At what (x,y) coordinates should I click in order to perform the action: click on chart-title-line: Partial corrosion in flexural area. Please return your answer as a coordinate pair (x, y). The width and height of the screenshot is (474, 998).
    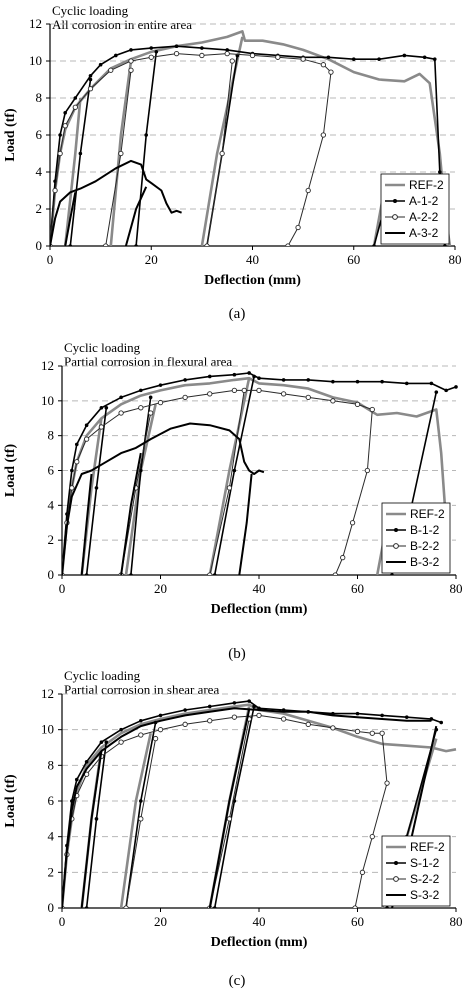
    Looking at the image, I should click on (148, 361).